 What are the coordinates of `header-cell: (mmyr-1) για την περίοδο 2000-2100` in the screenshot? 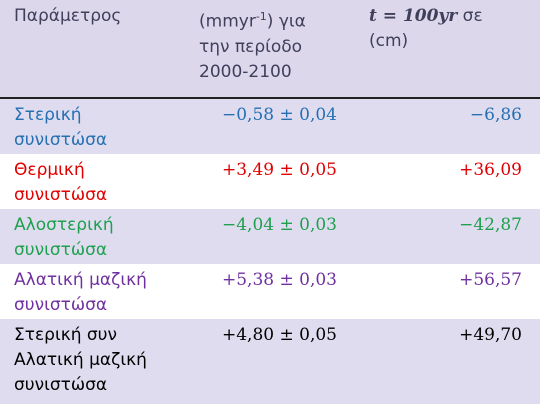 It's located at (270, 49).